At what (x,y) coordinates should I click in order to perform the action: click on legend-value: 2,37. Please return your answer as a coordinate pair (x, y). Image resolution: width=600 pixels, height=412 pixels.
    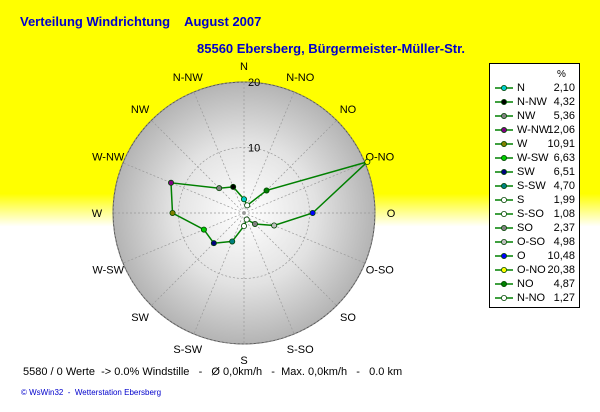
    Looking at the image, I should click on (564, 228).